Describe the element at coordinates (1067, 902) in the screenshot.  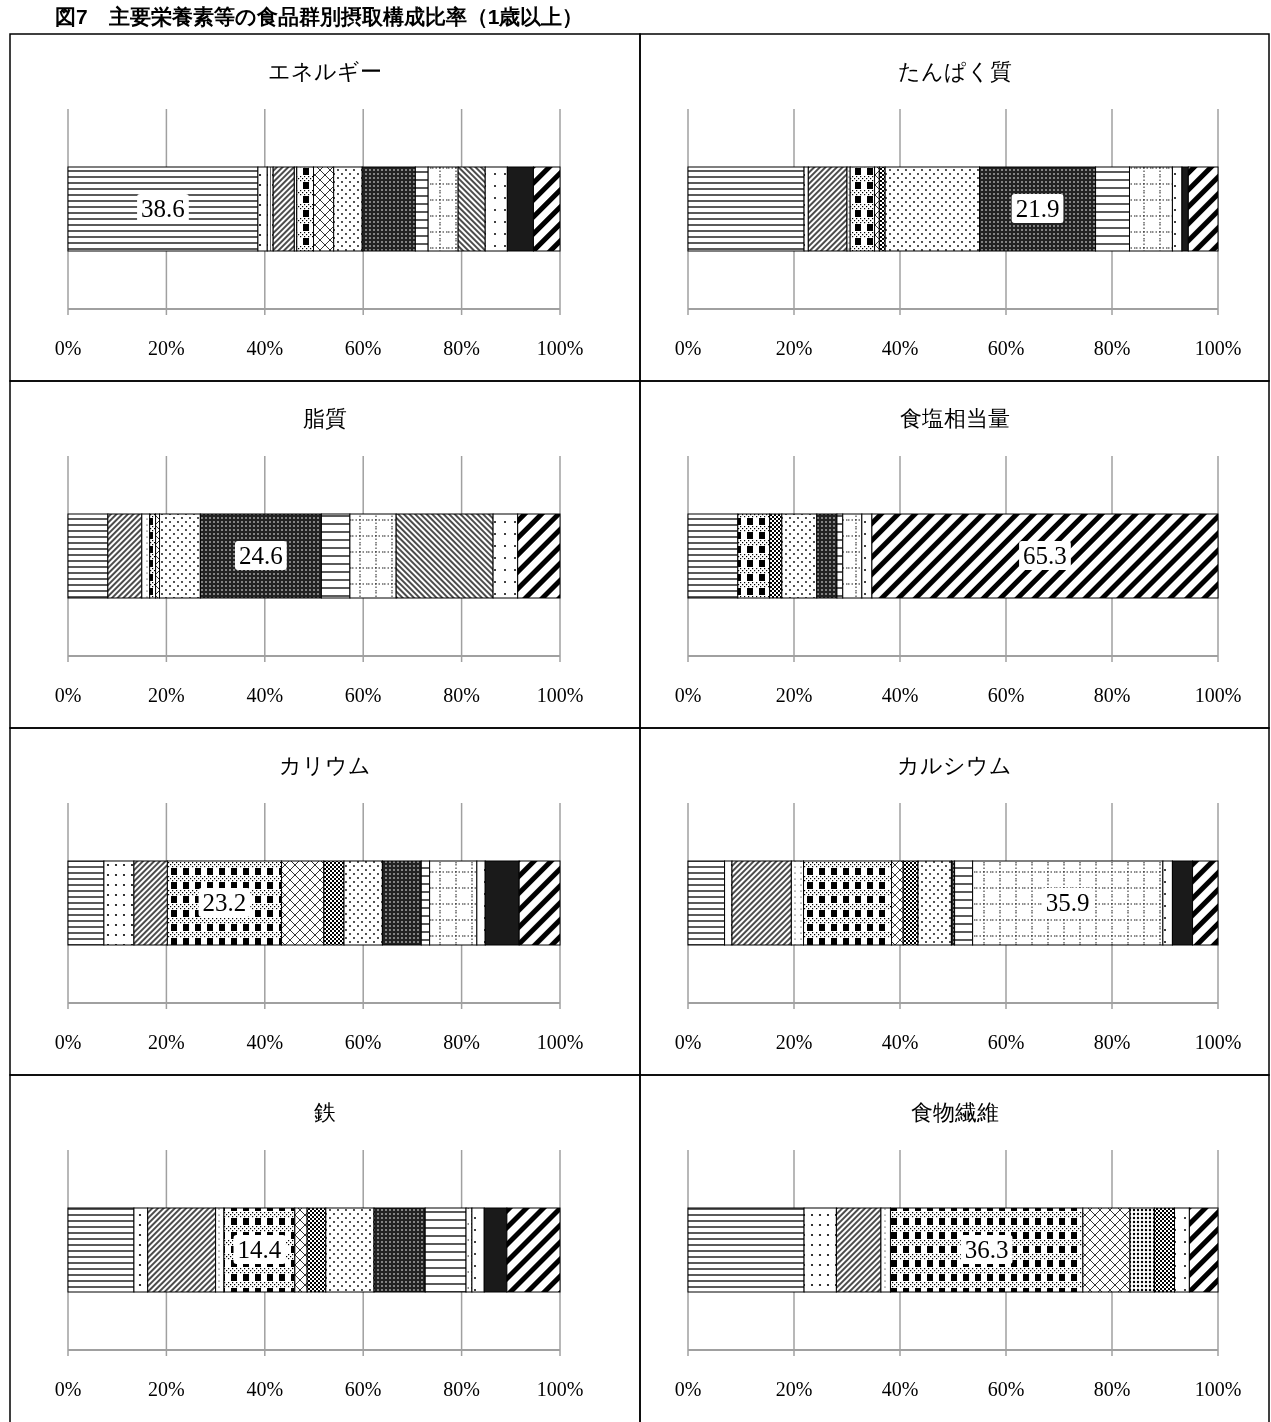
I see `data-label: 35.9` at that location.